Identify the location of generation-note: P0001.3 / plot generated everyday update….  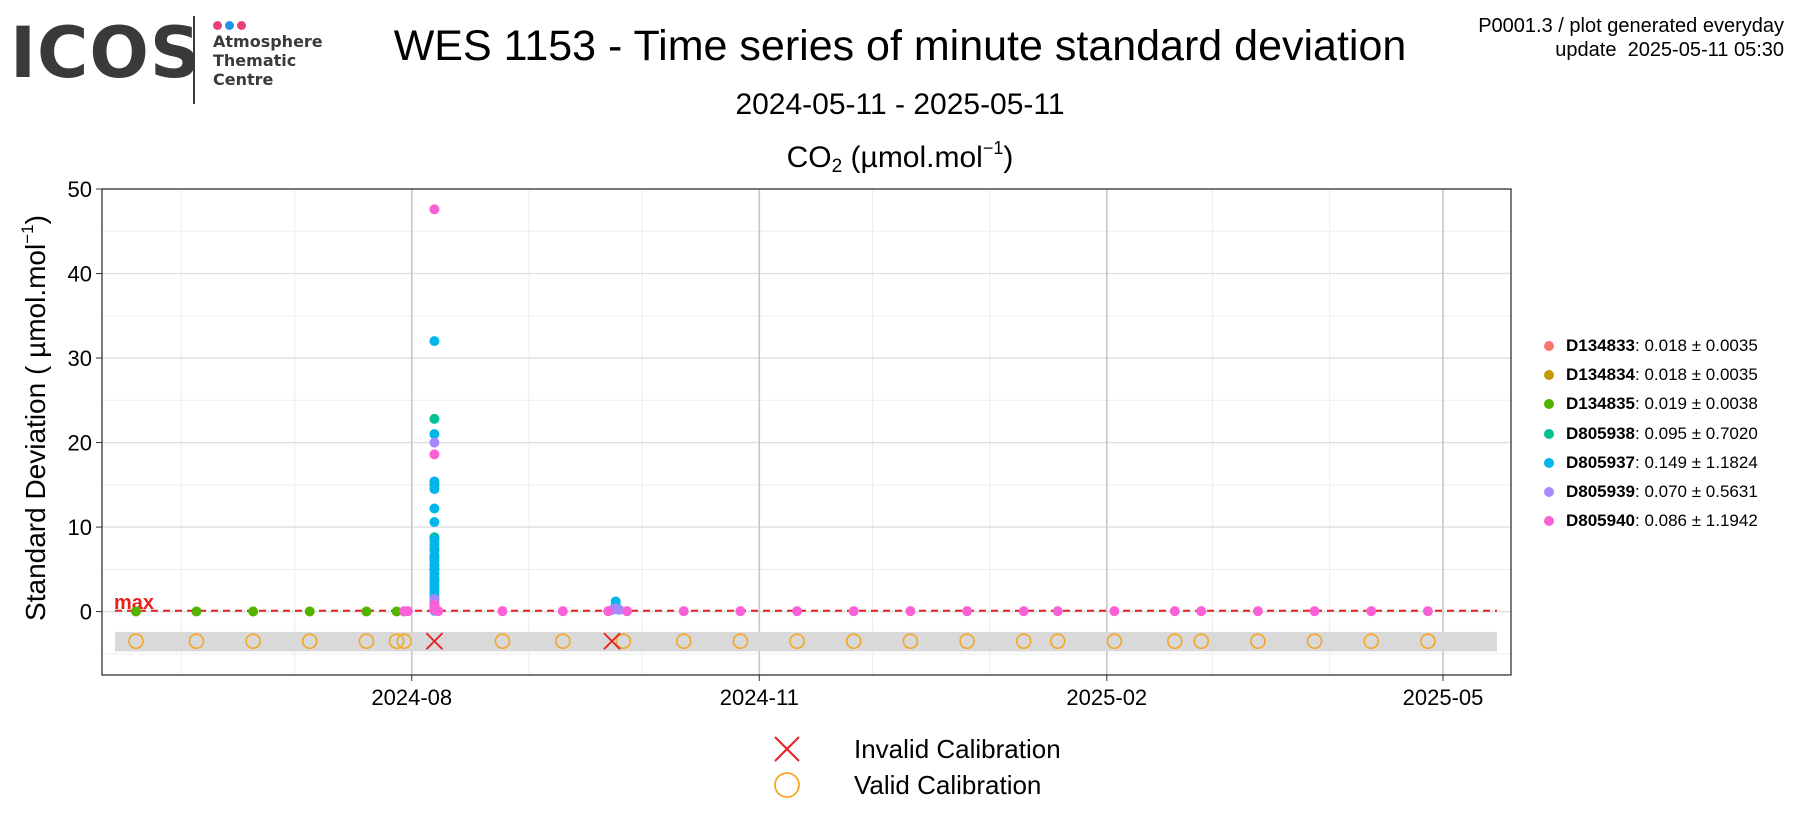
(1631, 38).